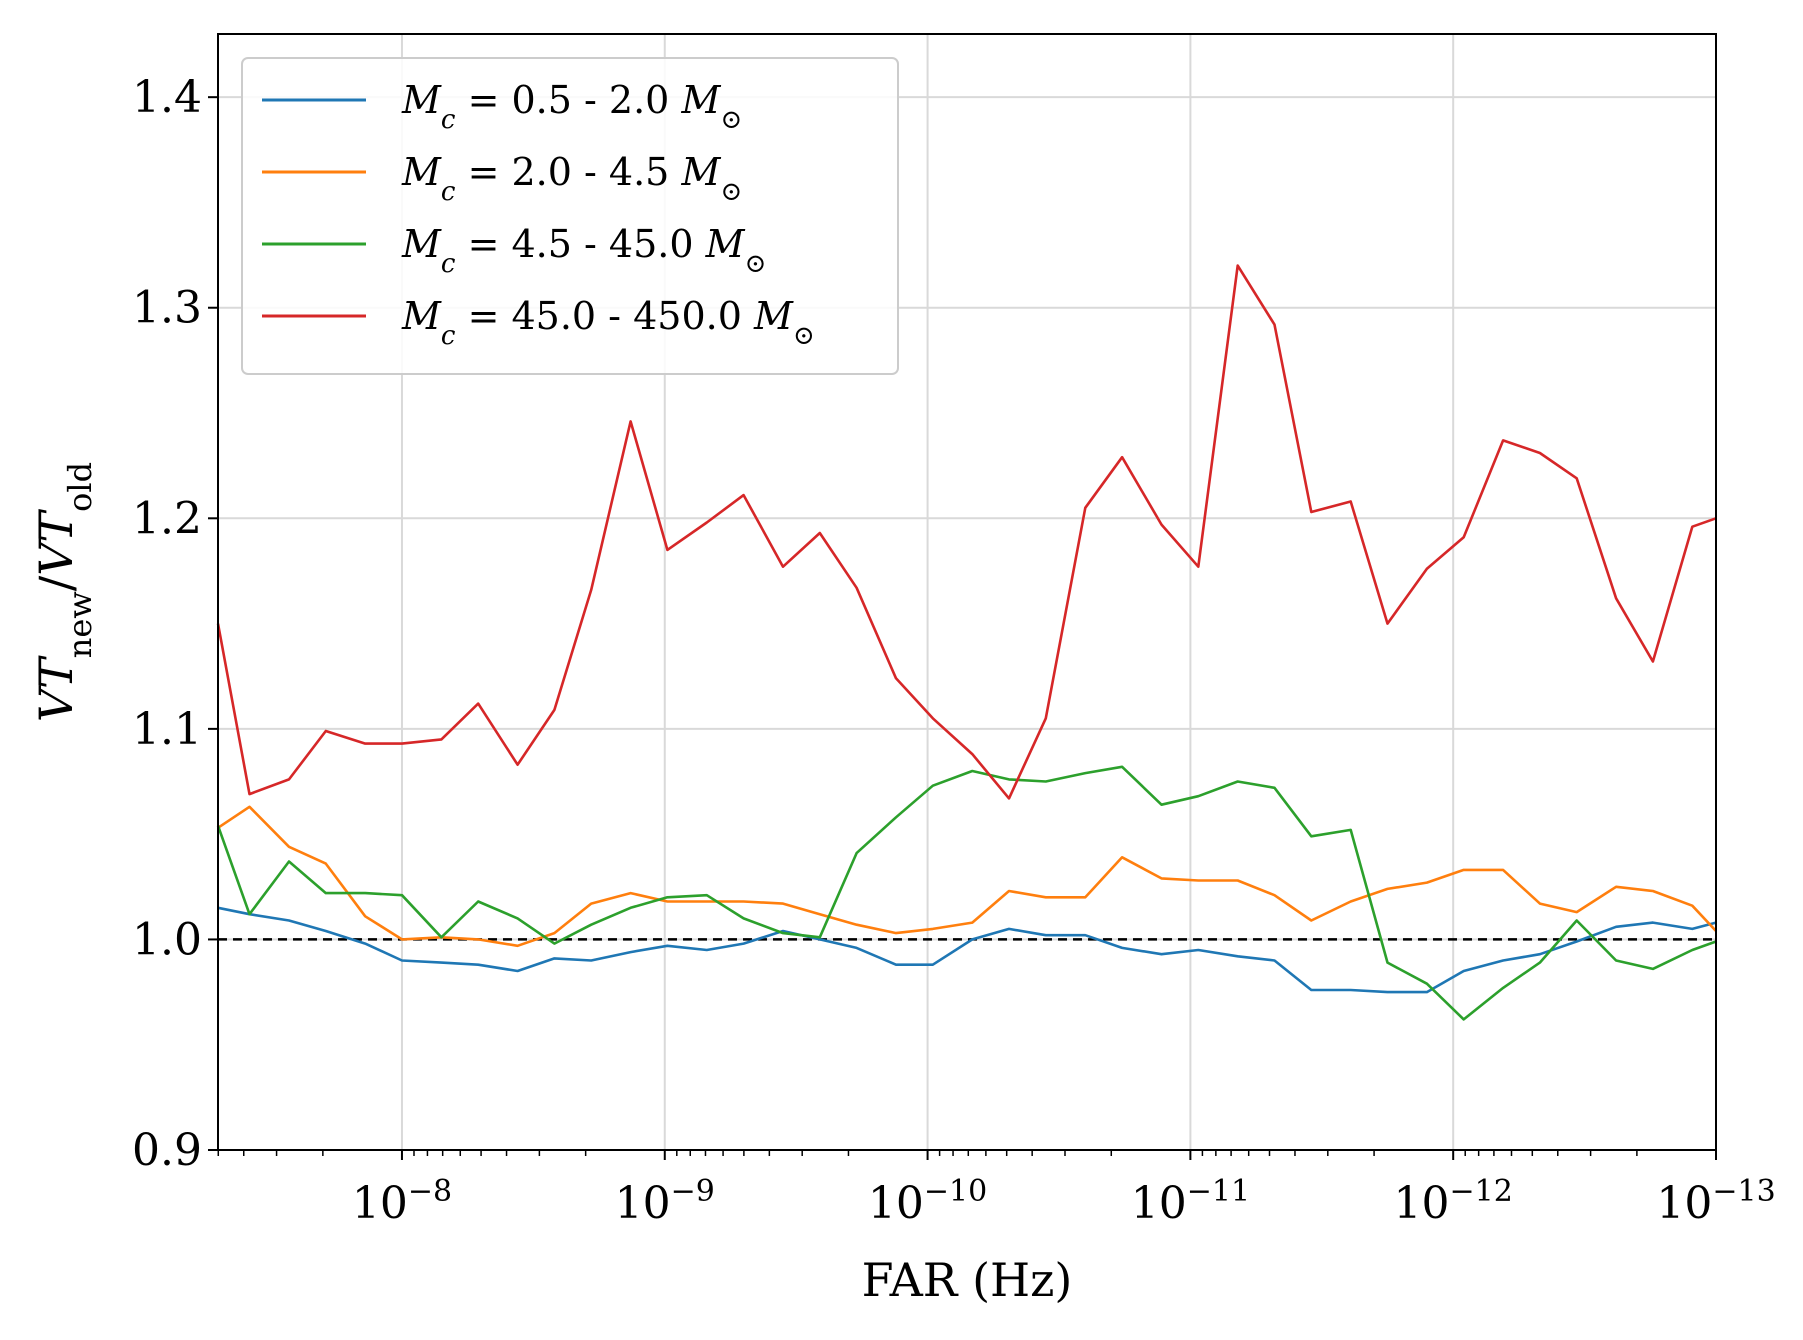 The height and width of the screenshot is (1340, 1803). Describe the element at coordinates (665, 1202) in the screenshot. I see `x-tick-label: 10⁻⁹` at that location.